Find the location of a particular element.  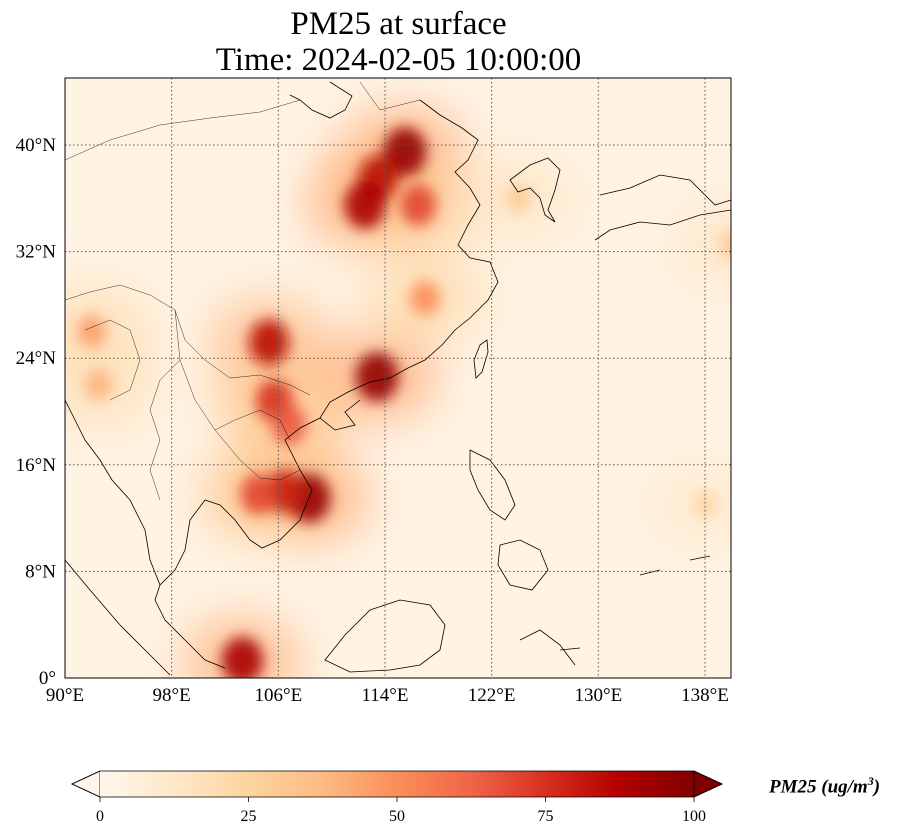

map-title: PM25 at surface is located at coordinates (398, 24).